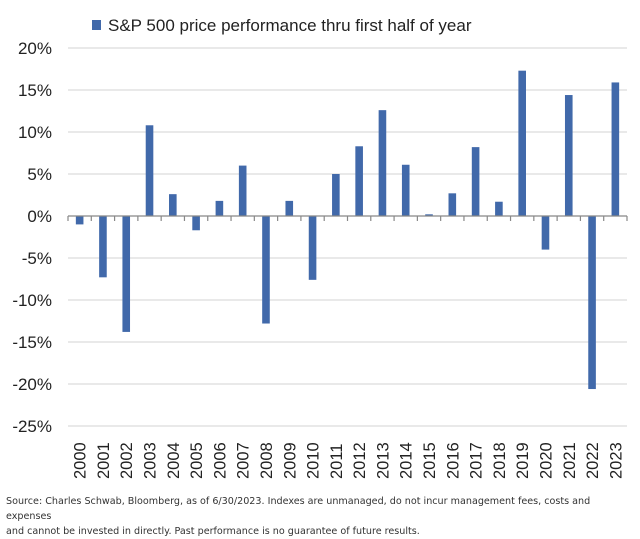 The height and width of the screenshot is (539, 640). Describe the element at coordinates (174, 460) in the screenshot. I see `x-tick-label: 2004` at that location.